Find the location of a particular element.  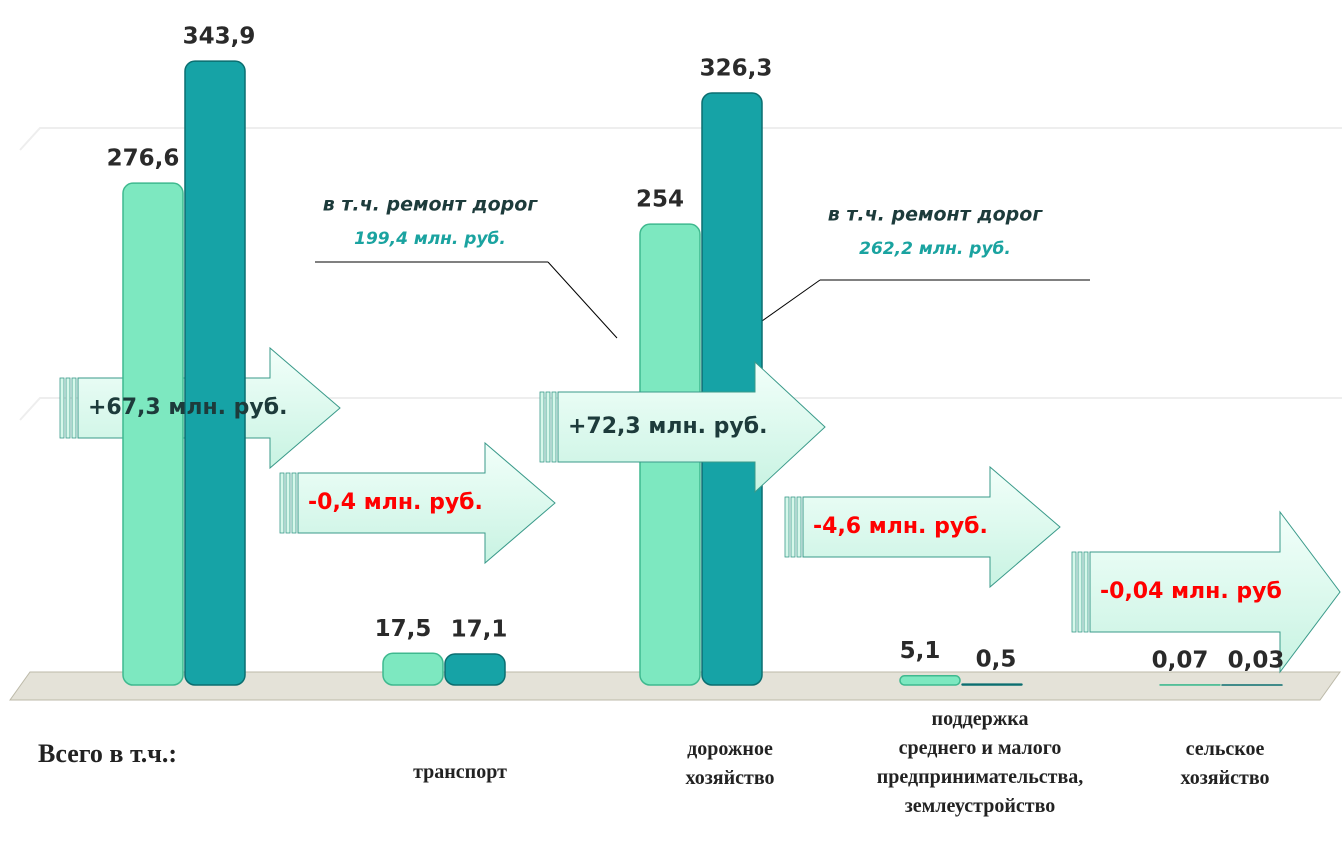

callout-line is located at coordinates (582, 300).